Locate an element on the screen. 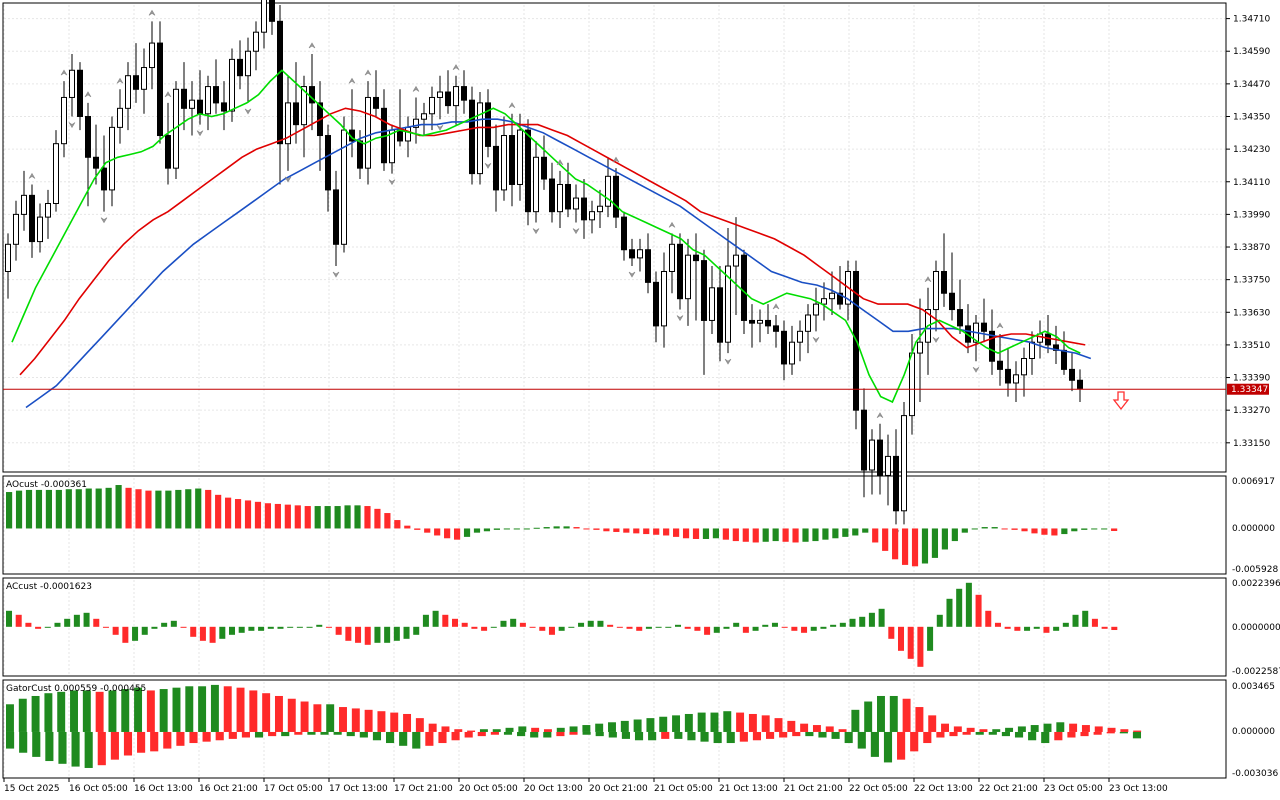  price-tick-label: 1.33870 is located at coordinates (1251, 248).